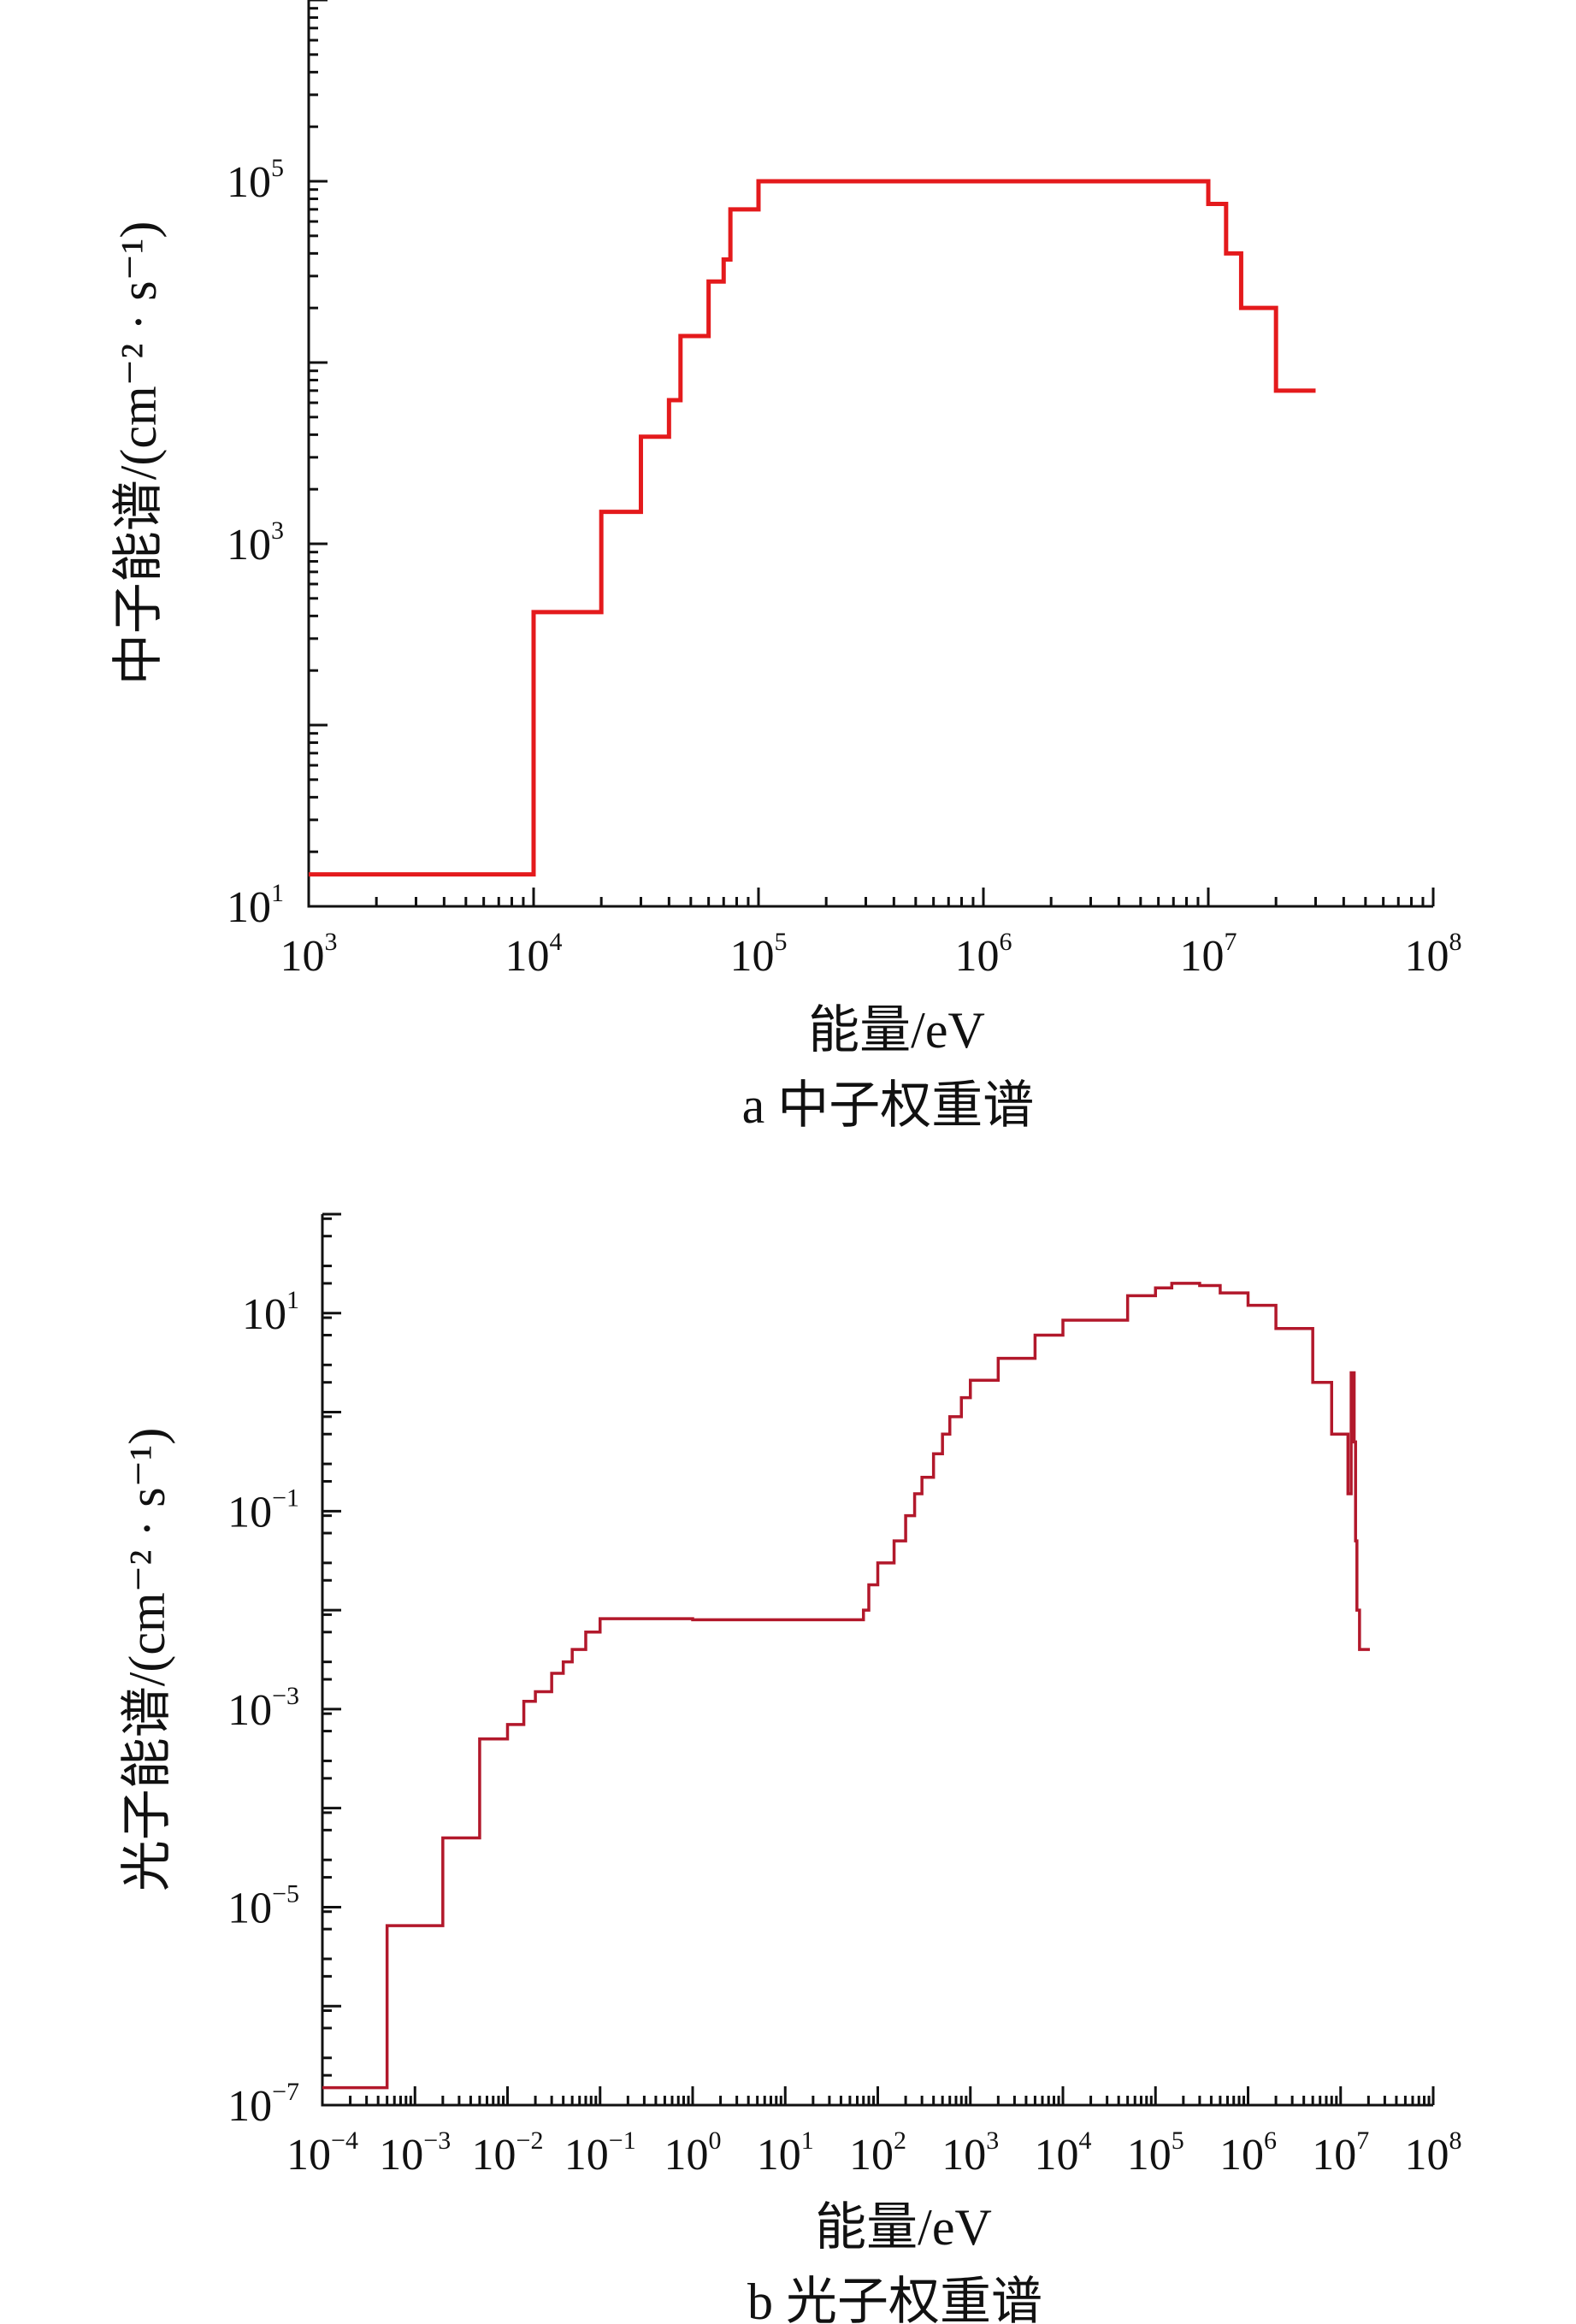 The image size is (1576, 2324). I want to click on y-tick-label: 10⁻⁷, so click(263, 2104).